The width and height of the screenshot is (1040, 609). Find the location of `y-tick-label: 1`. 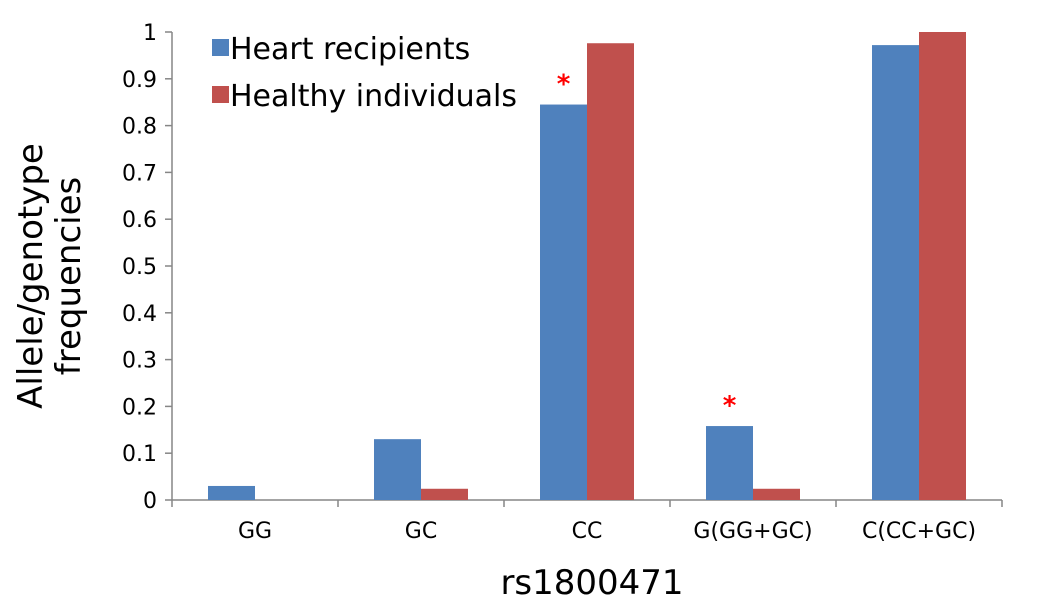

y-tick-label: 1 is located at coordinates (150, 33).